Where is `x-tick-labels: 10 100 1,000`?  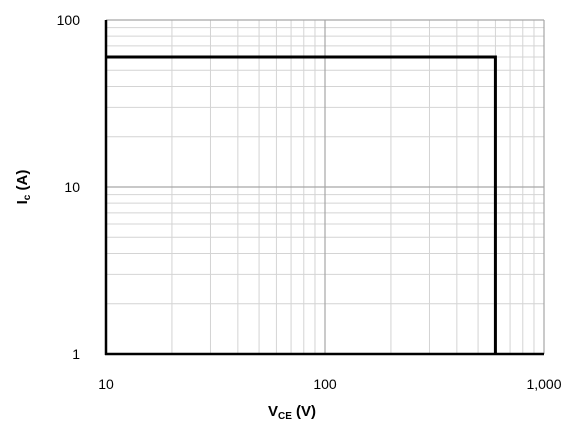 x-tick-labels: 10 100 1,000 is located at coordinates (330, 384).